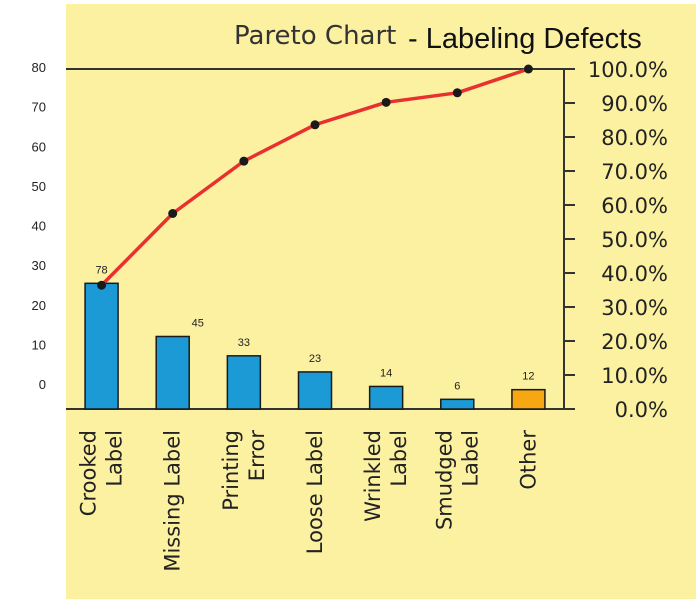 This screenshot has width=700, height=601. Describe the element at coordinates (231, 470) in the screenshot. I see `category-label: Printing` at that location.